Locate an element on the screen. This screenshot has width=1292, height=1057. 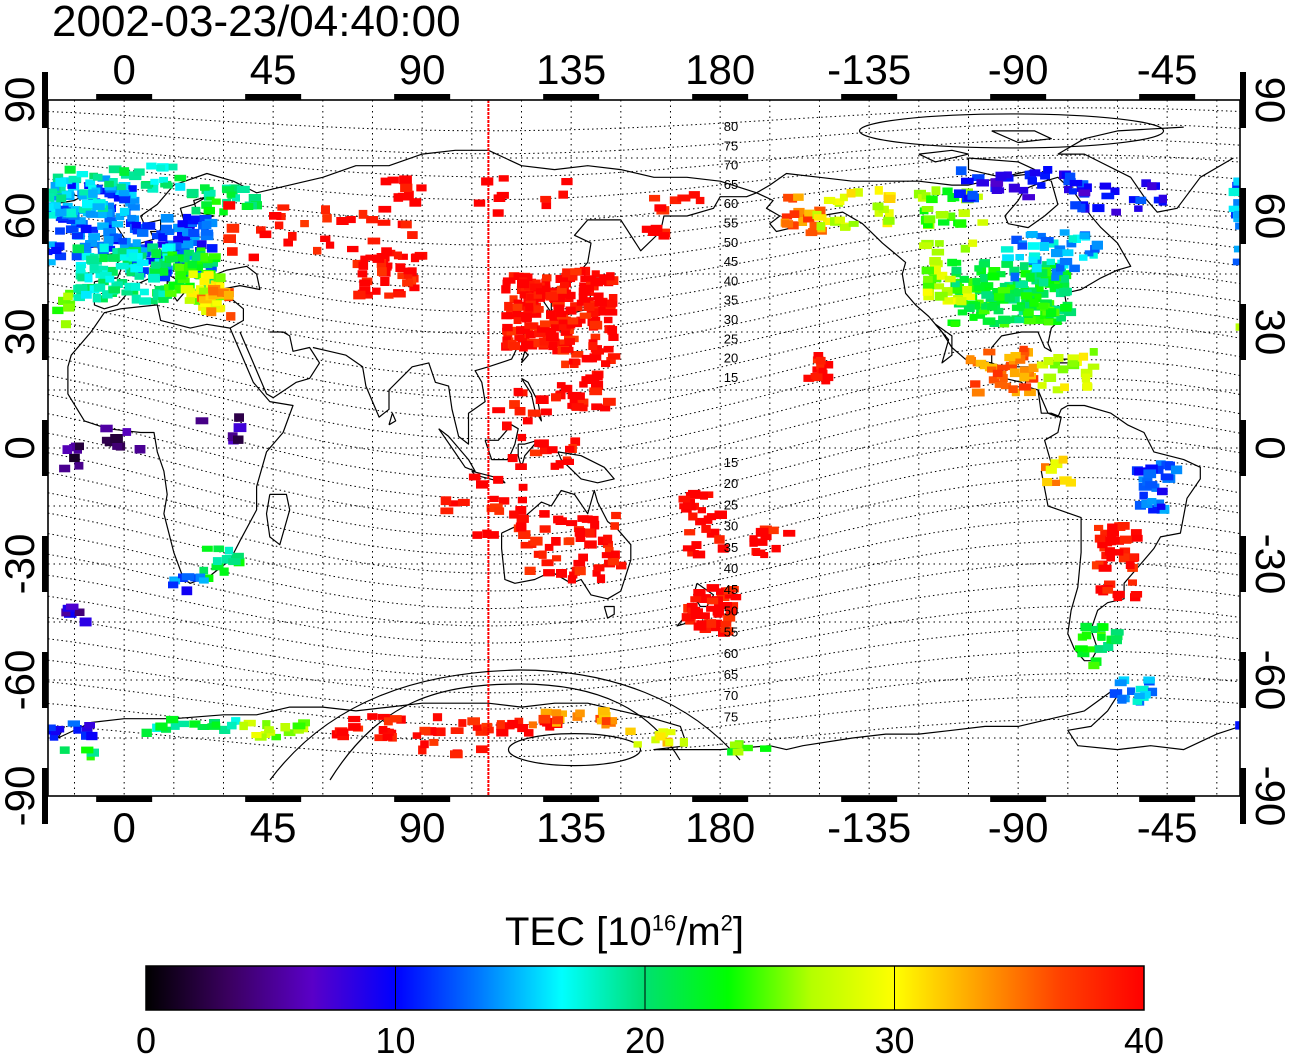
contour-label: 65 is located at coordinates (731, 674).